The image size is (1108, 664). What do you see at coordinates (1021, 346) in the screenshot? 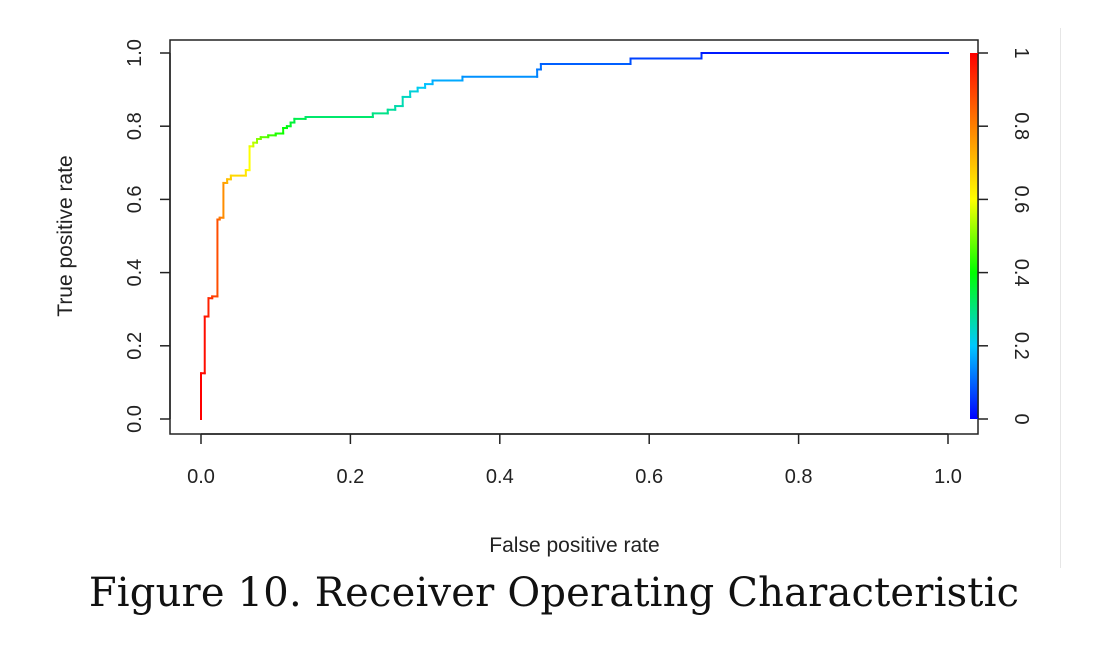
I see `colorbar-tick-label: 0.2` at bounding box center [1021, 346].